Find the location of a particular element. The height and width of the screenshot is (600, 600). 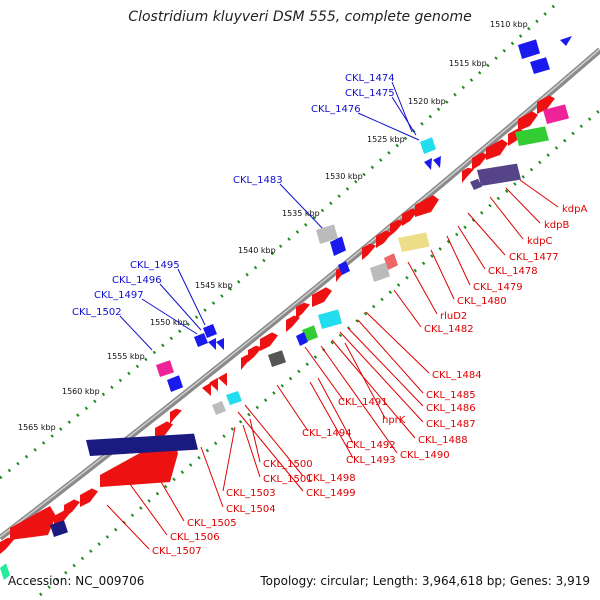

scale-label: 1540 kbp is located at coordinates (257, 250).